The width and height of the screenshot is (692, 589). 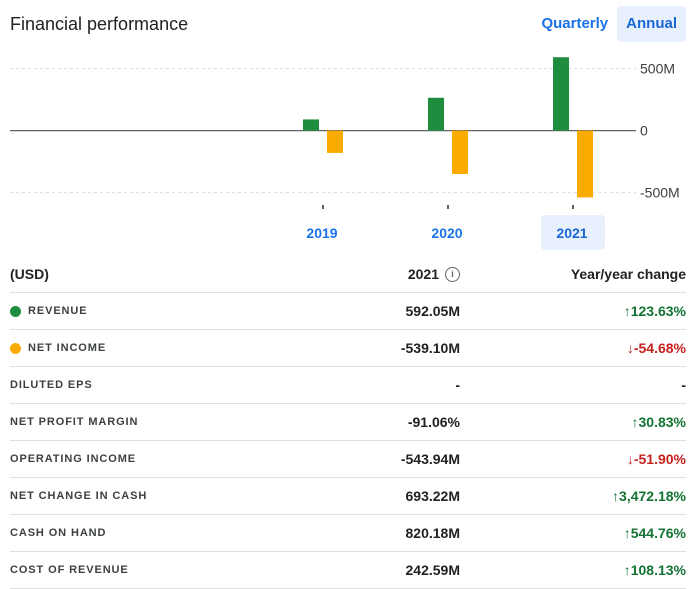 What do you see at coordinates (452, 274) in the screenshot?
I see `info-icon: i` at bounding box center [452, 274].